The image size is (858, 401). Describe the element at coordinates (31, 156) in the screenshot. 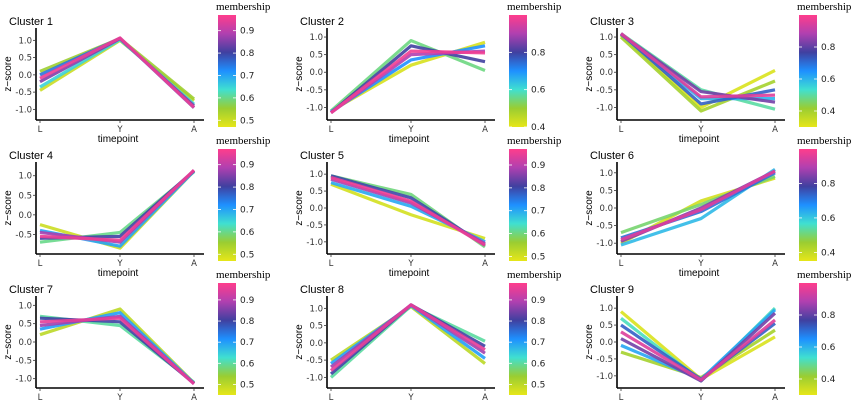

I see `panel-title: Cluster 4` at that location.